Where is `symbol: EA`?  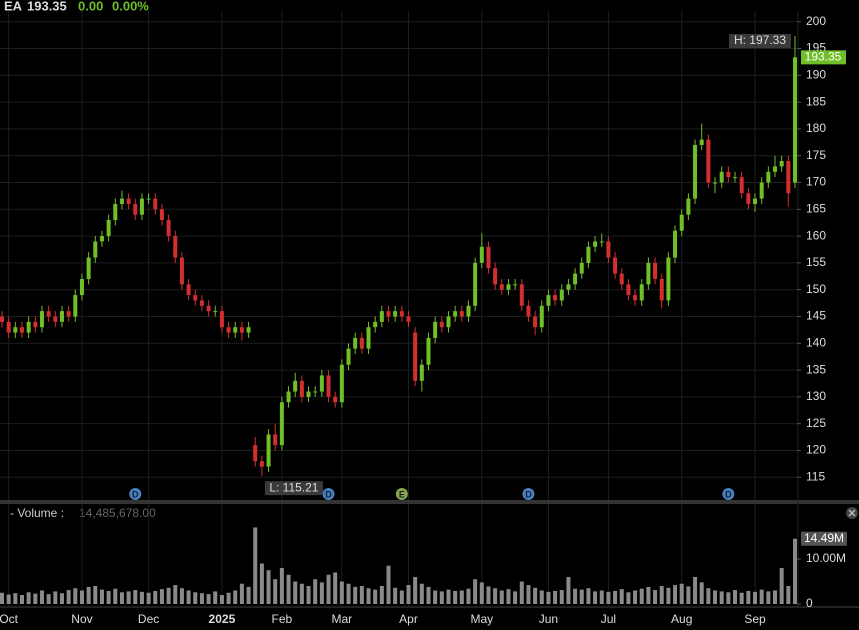 symbol: EA is located at coordinates (13, 6).